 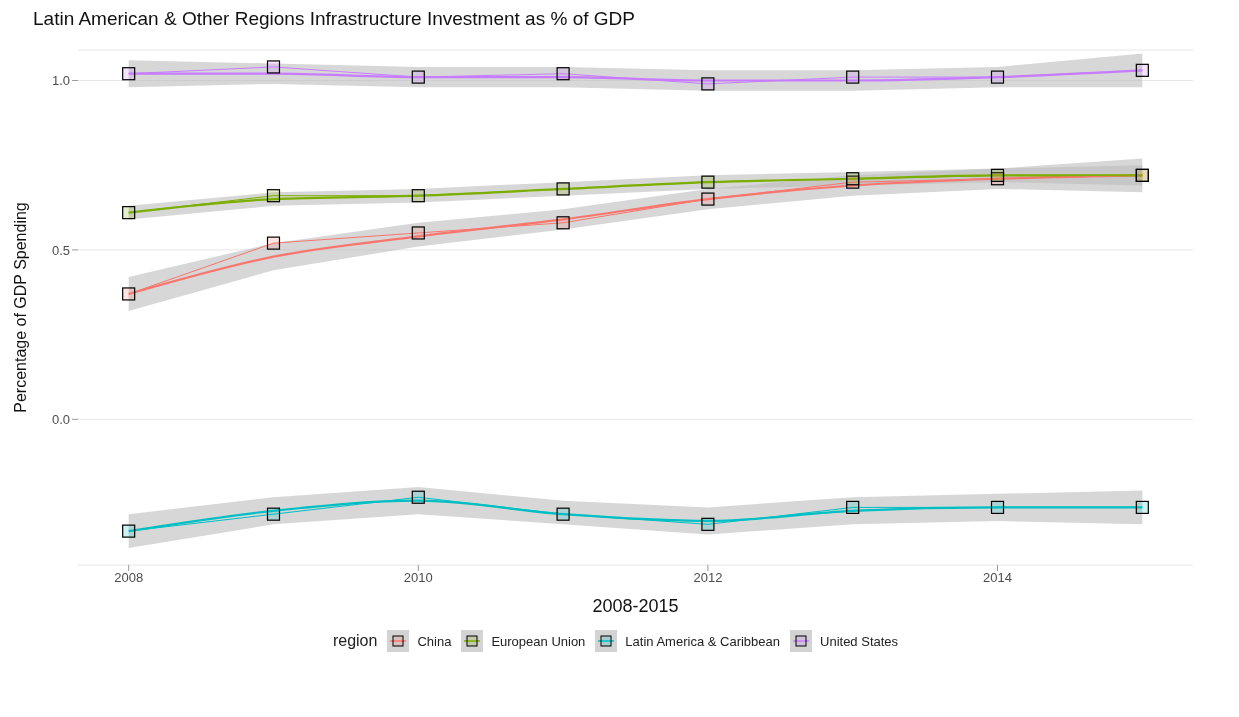 I want to click on x-tick-label: 2008, so click(x=129, y=578).